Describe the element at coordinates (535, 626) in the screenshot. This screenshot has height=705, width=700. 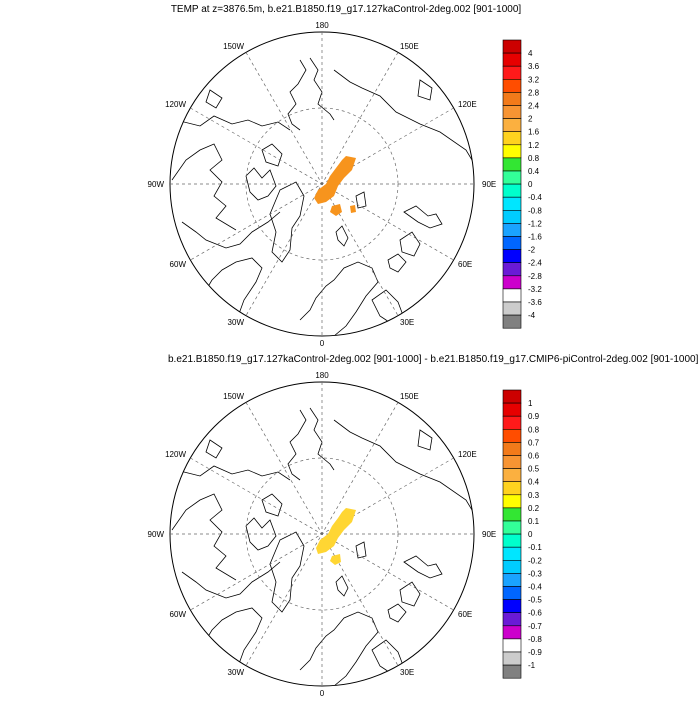
I see `colorbar-tick-label: -0.7` at that location.